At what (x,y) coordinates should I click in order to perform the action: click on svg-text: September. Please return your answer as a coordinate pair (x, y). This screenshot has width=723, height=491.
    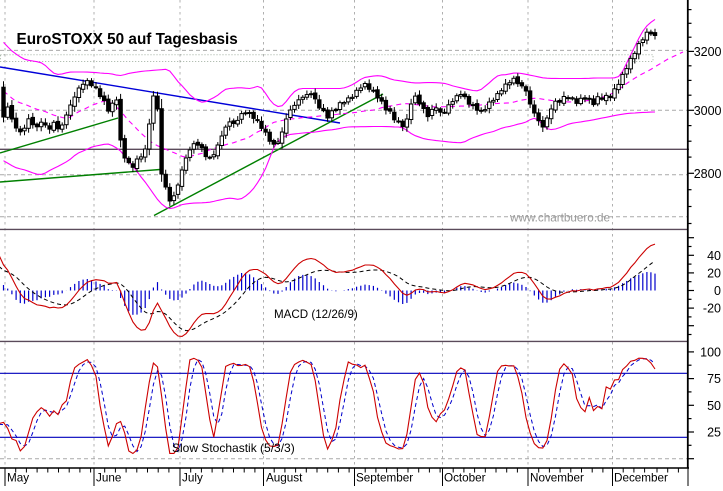
    Looking at the image, I should click on (384, 478).